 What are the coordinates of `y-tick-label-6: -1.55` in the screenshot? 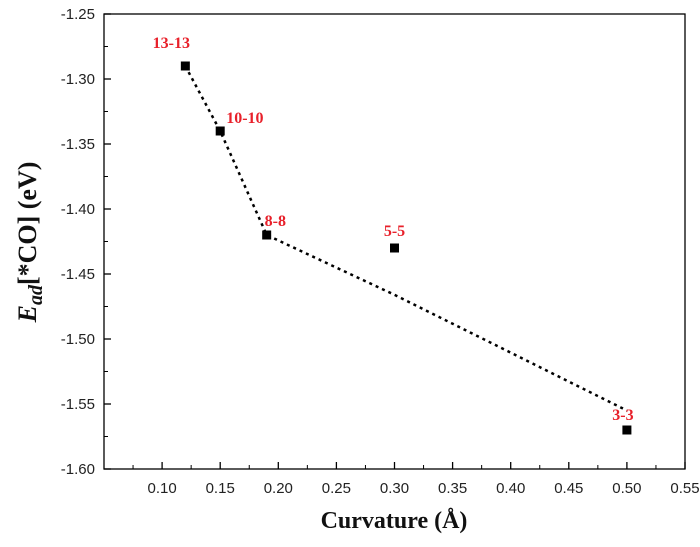 It's located at (78, 404).